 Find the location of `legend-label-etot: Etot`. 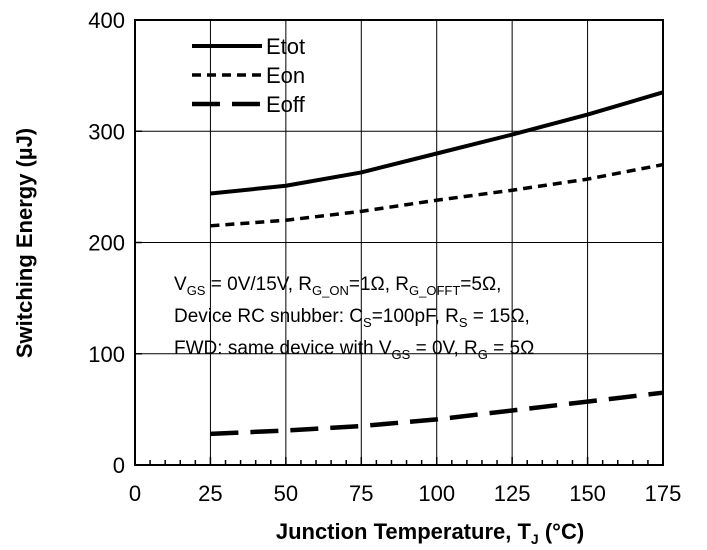

legend-label-etot: Etot is located at coordinates (285, 46).